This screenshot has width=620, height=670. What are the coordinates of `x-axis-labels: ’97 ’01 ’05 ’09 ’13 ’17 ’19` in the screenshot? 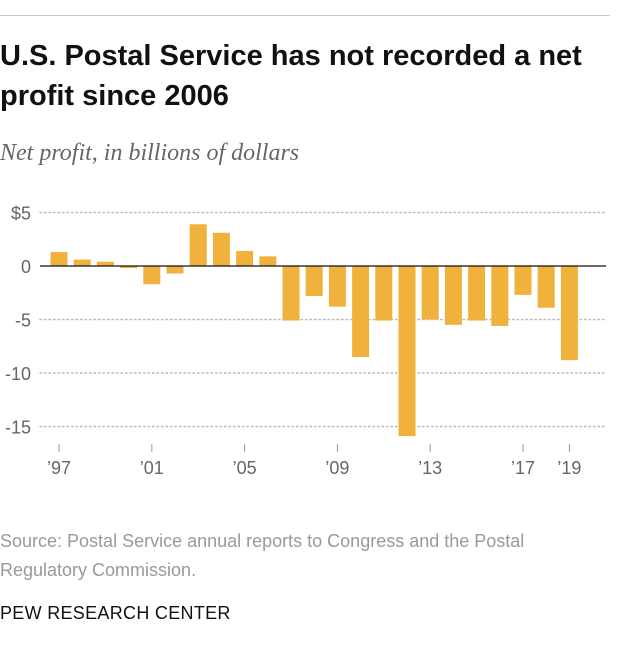 It's located at (314, 461).